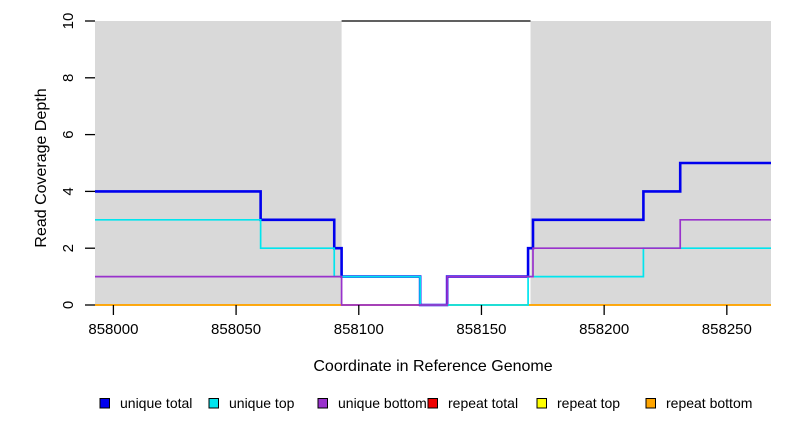 The height and width of the screenshot is (432, 792). Describe the element at coordinates (604, 329) in the screenshot. I see `x-tick-label: 858200` at that location.